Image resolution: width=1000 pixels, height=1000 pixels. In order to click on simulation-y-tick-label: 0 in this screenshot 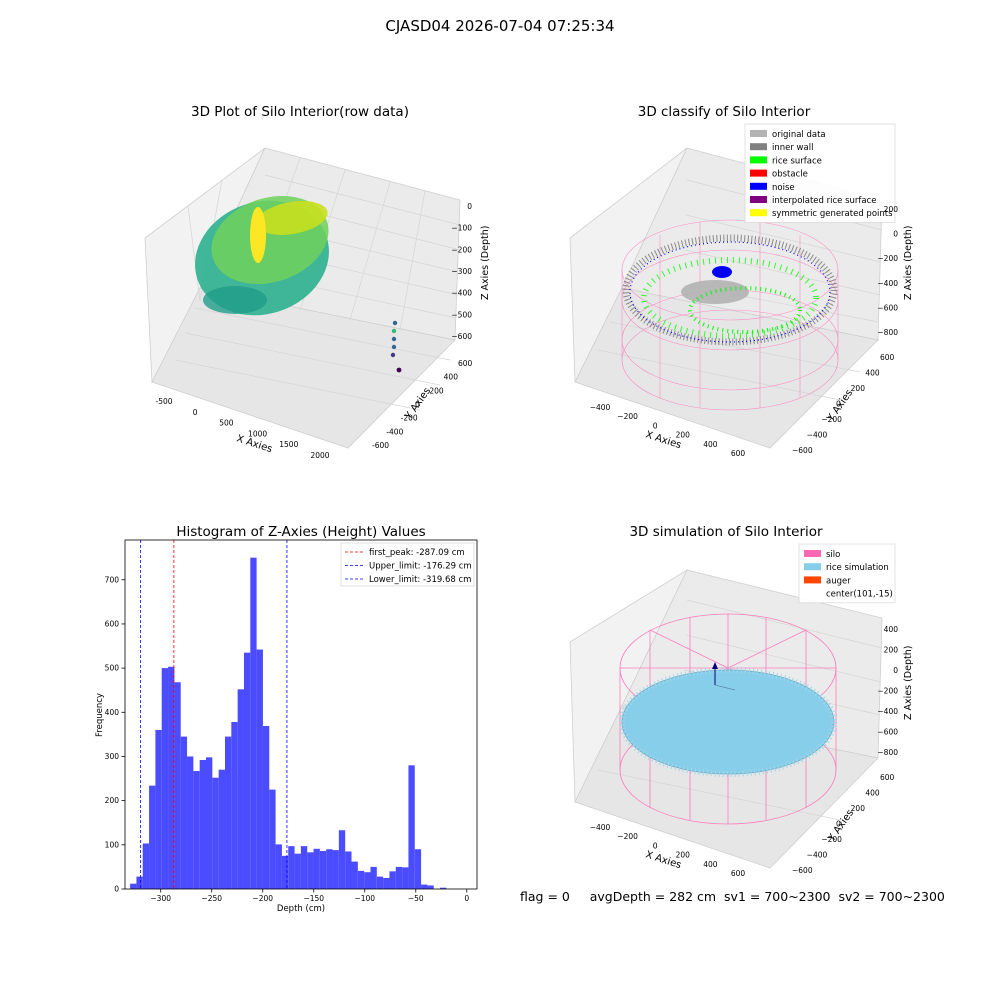, I will do `click(838, 824)`.